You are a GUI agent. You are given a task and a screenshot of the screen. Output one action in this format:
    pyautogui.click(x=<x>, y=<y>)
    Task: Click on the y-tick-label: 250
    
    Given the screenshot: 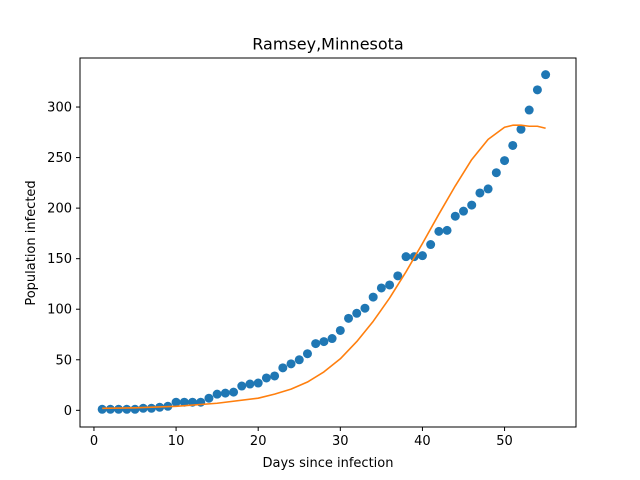 What is the action you would take?
    pyautogui.click(x=59, y=158)
    